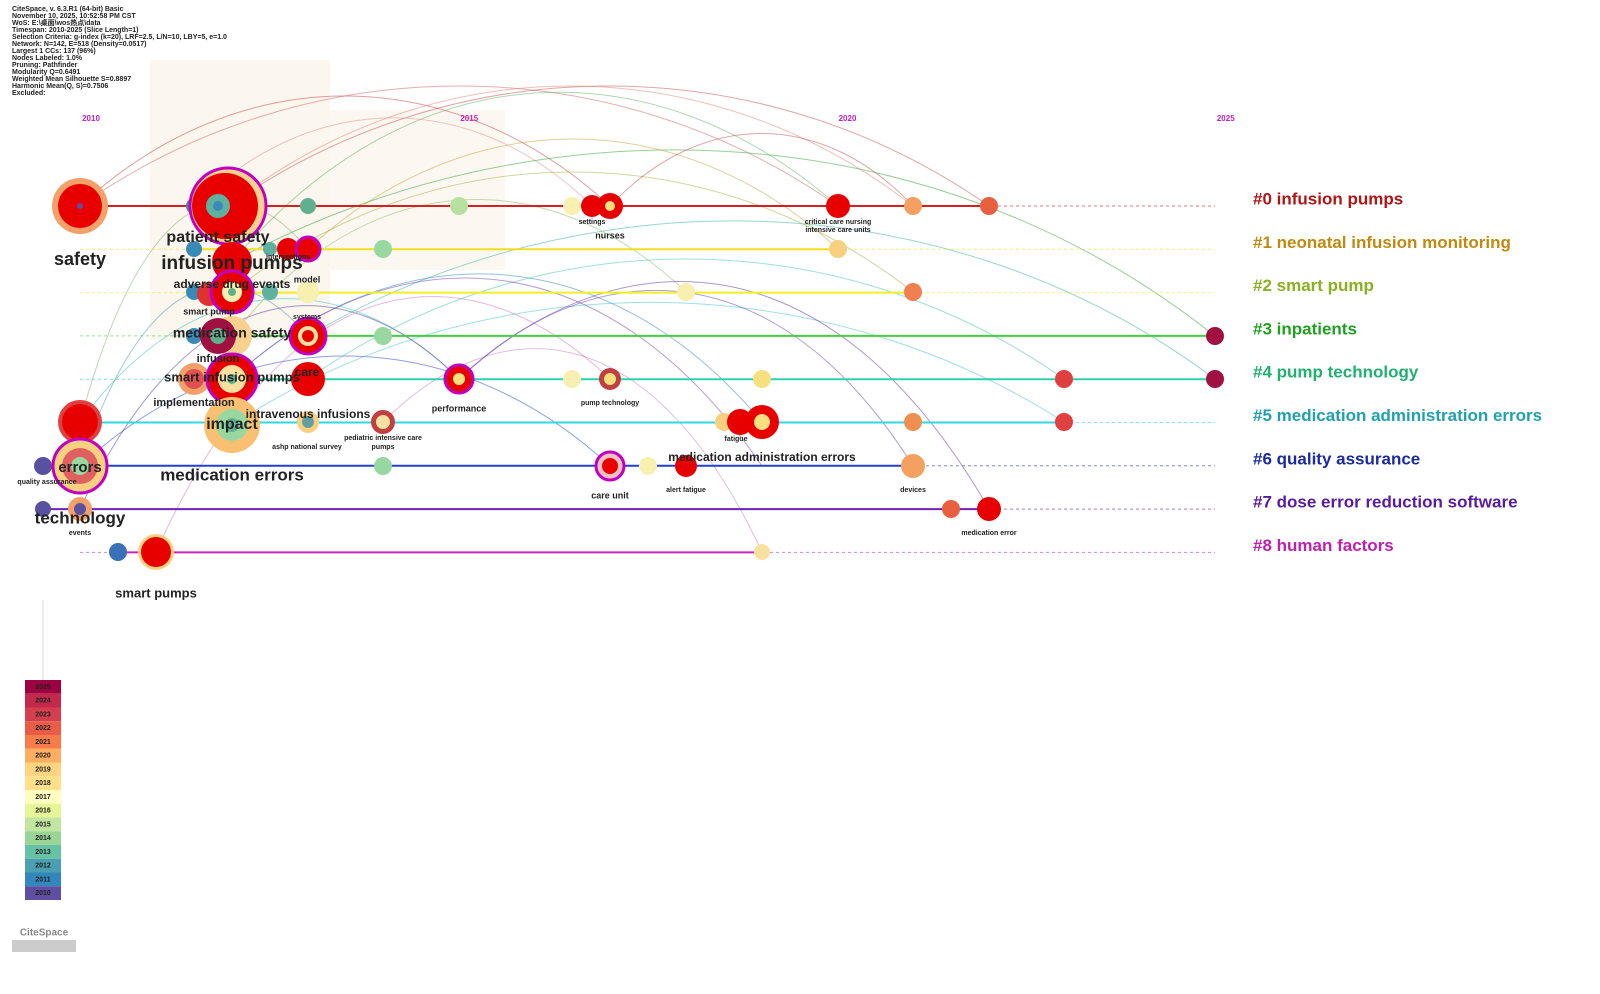 This screenshot has height=994, width=1600. What do you see at coordinates (1305, 328) in the screenshot?
I see `cluster-label: #3 inpatients` at bounding box center [1305, 328].